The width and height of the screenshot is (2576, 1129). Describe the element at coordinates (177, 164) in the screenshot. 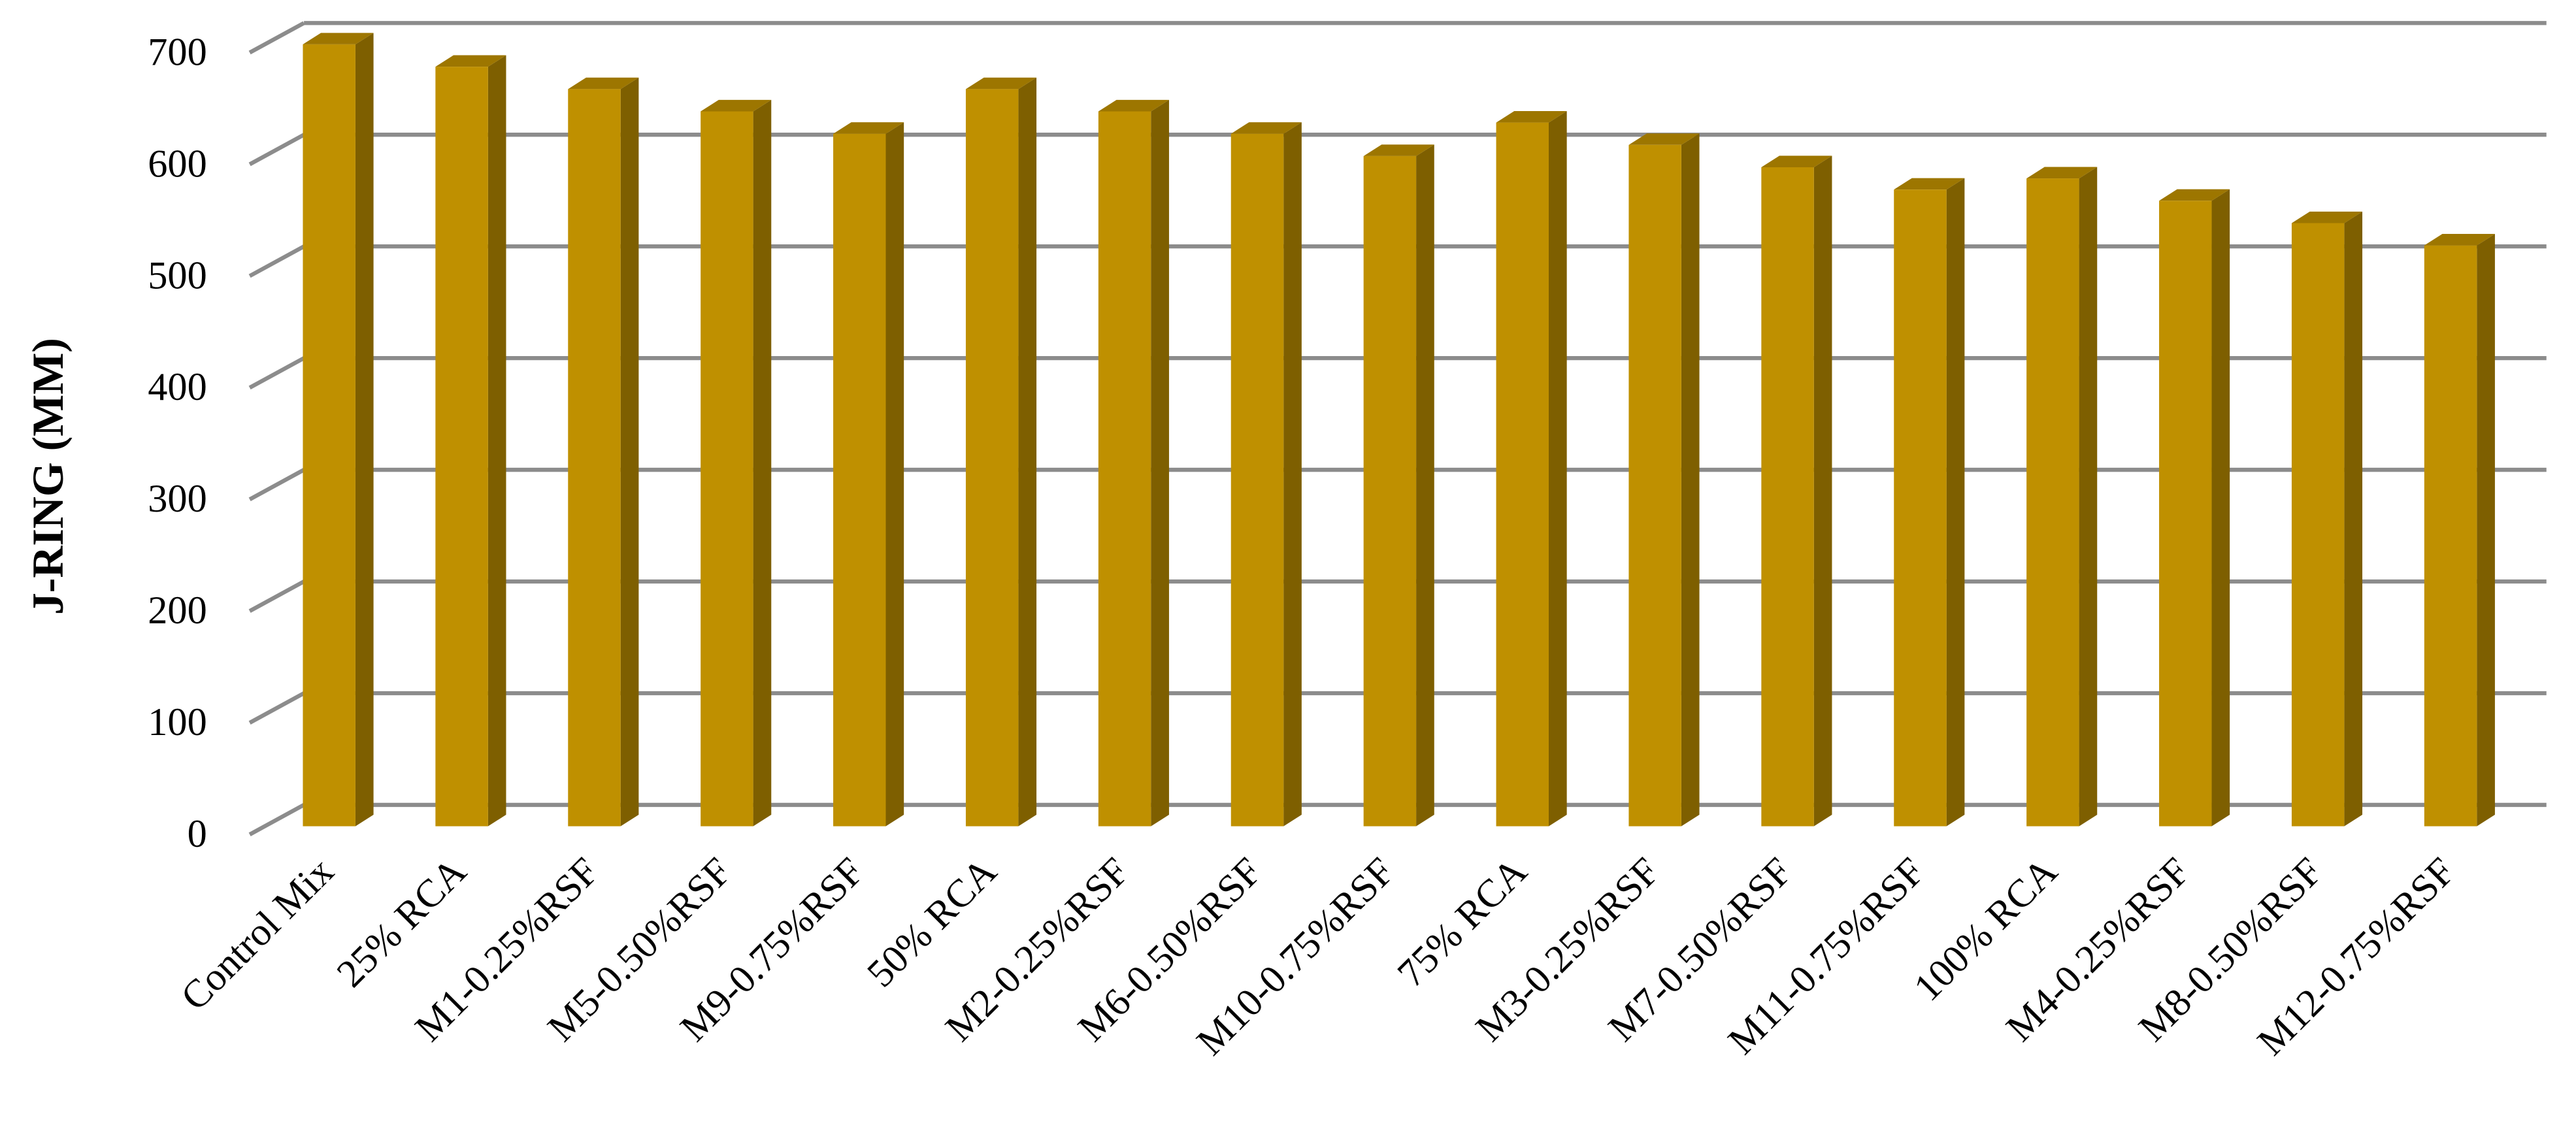

I see `y-tick-label: 600` at that location.